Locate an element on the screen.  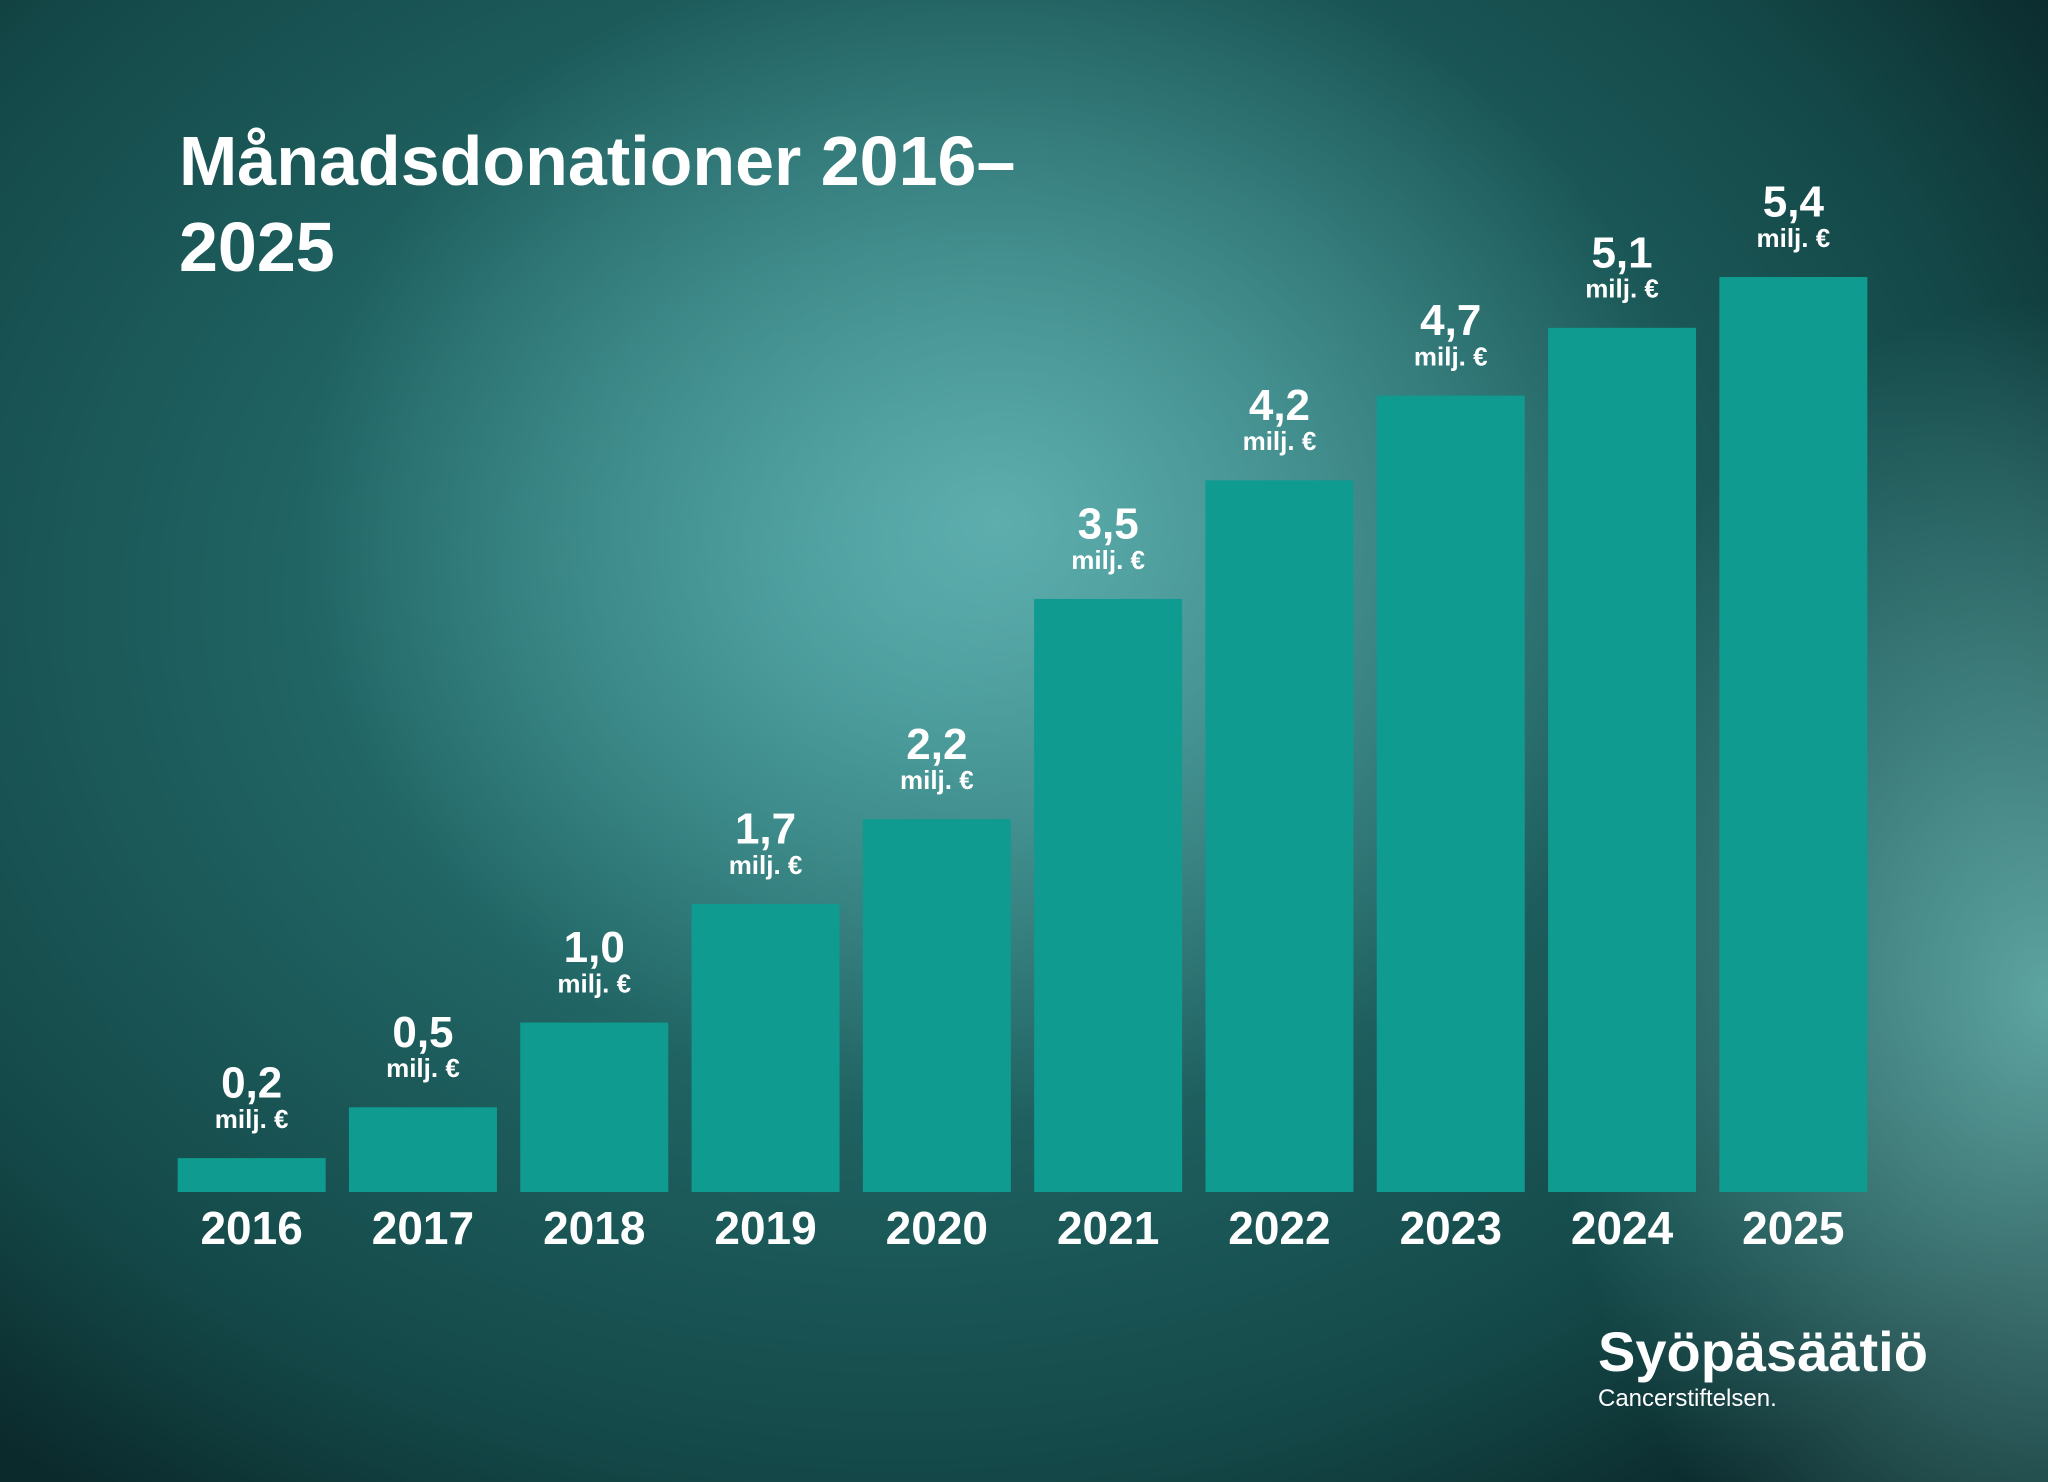
x-tick-label: 2020 is located at coordinates (937, 1228).